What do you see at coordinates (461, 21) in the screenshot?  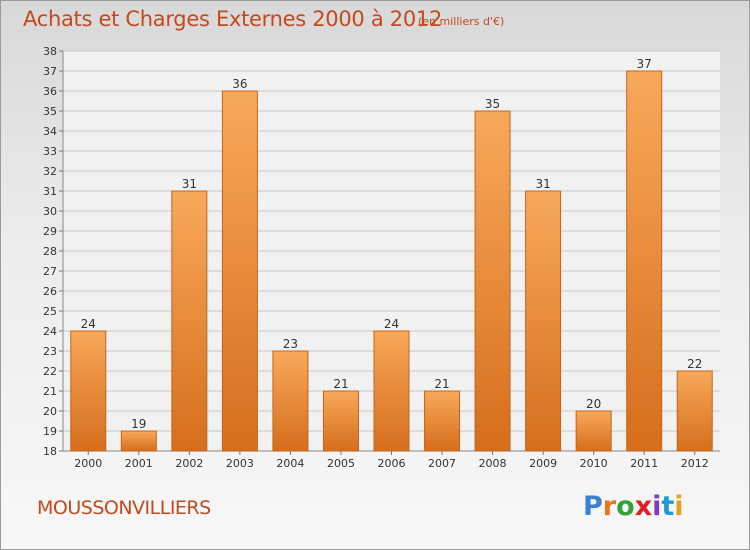 I see `chart-subtitle: (en milliers d'€)` at bounding box center [461, 21].